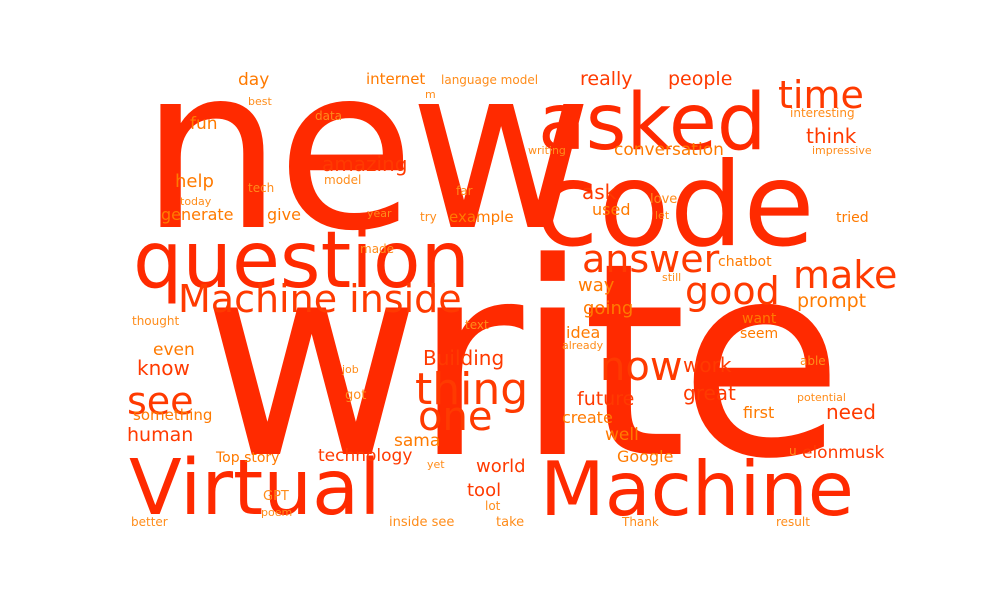  I want to click on word-internet: internet, so click(396, 79).